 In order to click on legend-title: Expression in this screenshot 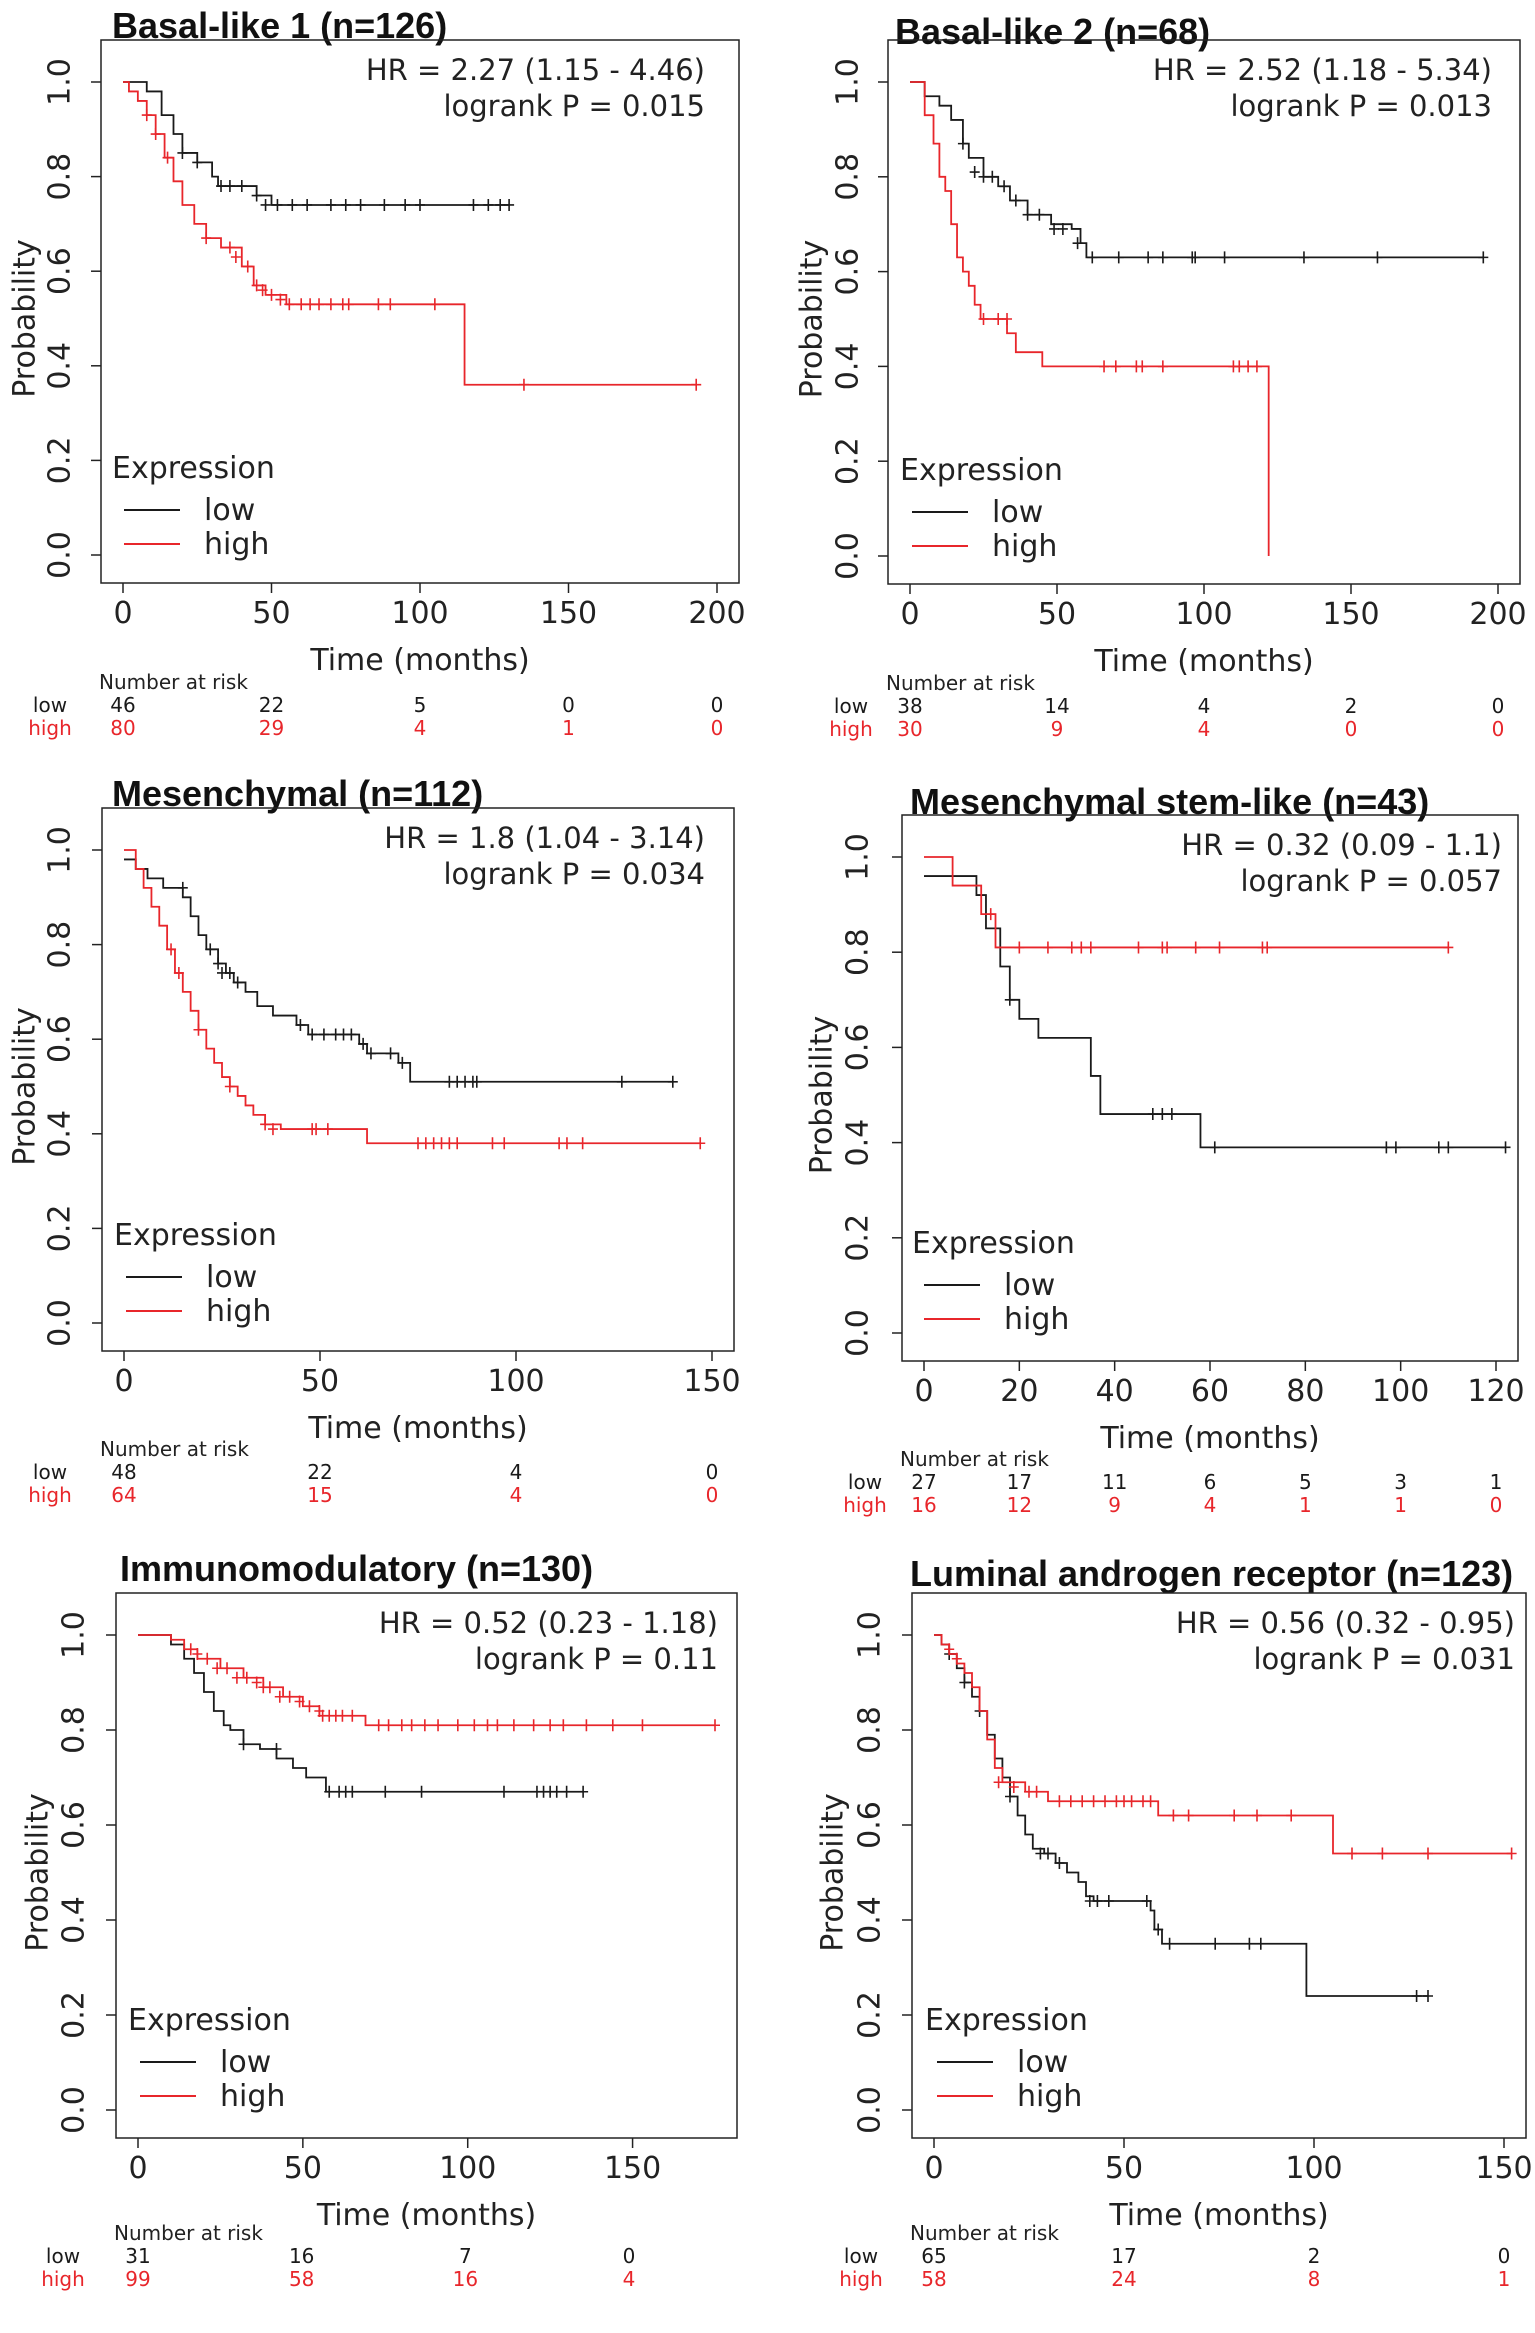, I will do `click(209, 2020)`.